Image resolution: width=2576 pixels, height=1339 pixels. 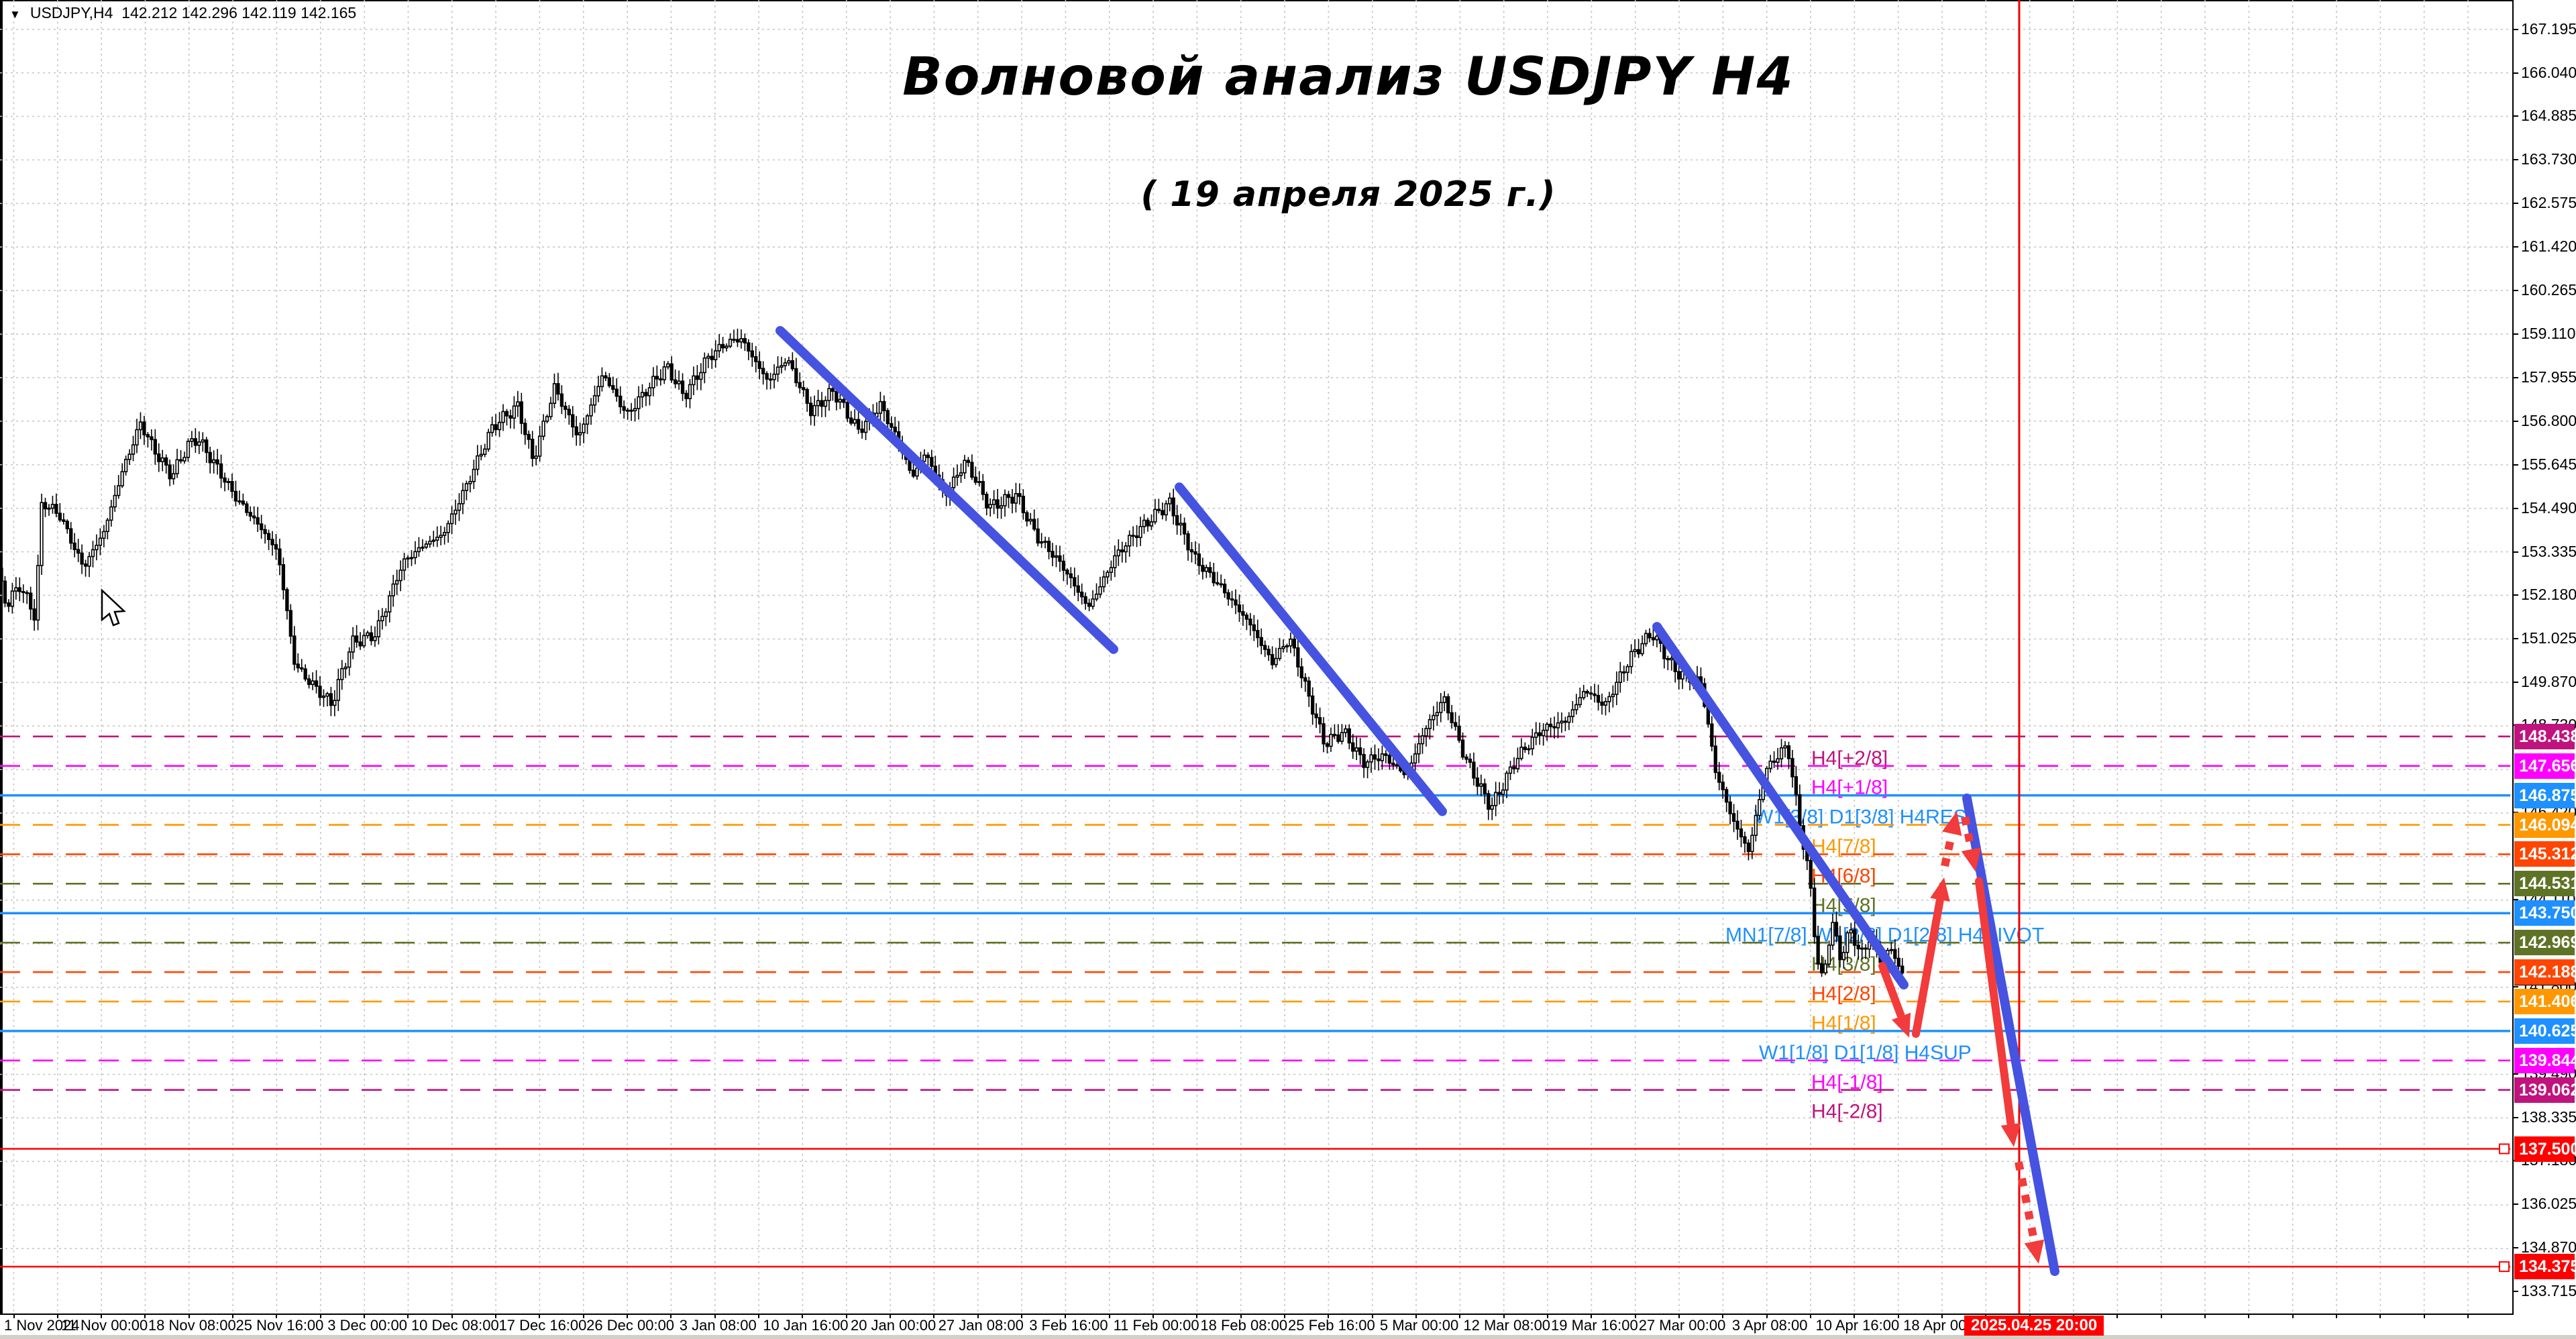 I want to click on symbol-dropdown-icon: ▼, so click(x=15, y=14).